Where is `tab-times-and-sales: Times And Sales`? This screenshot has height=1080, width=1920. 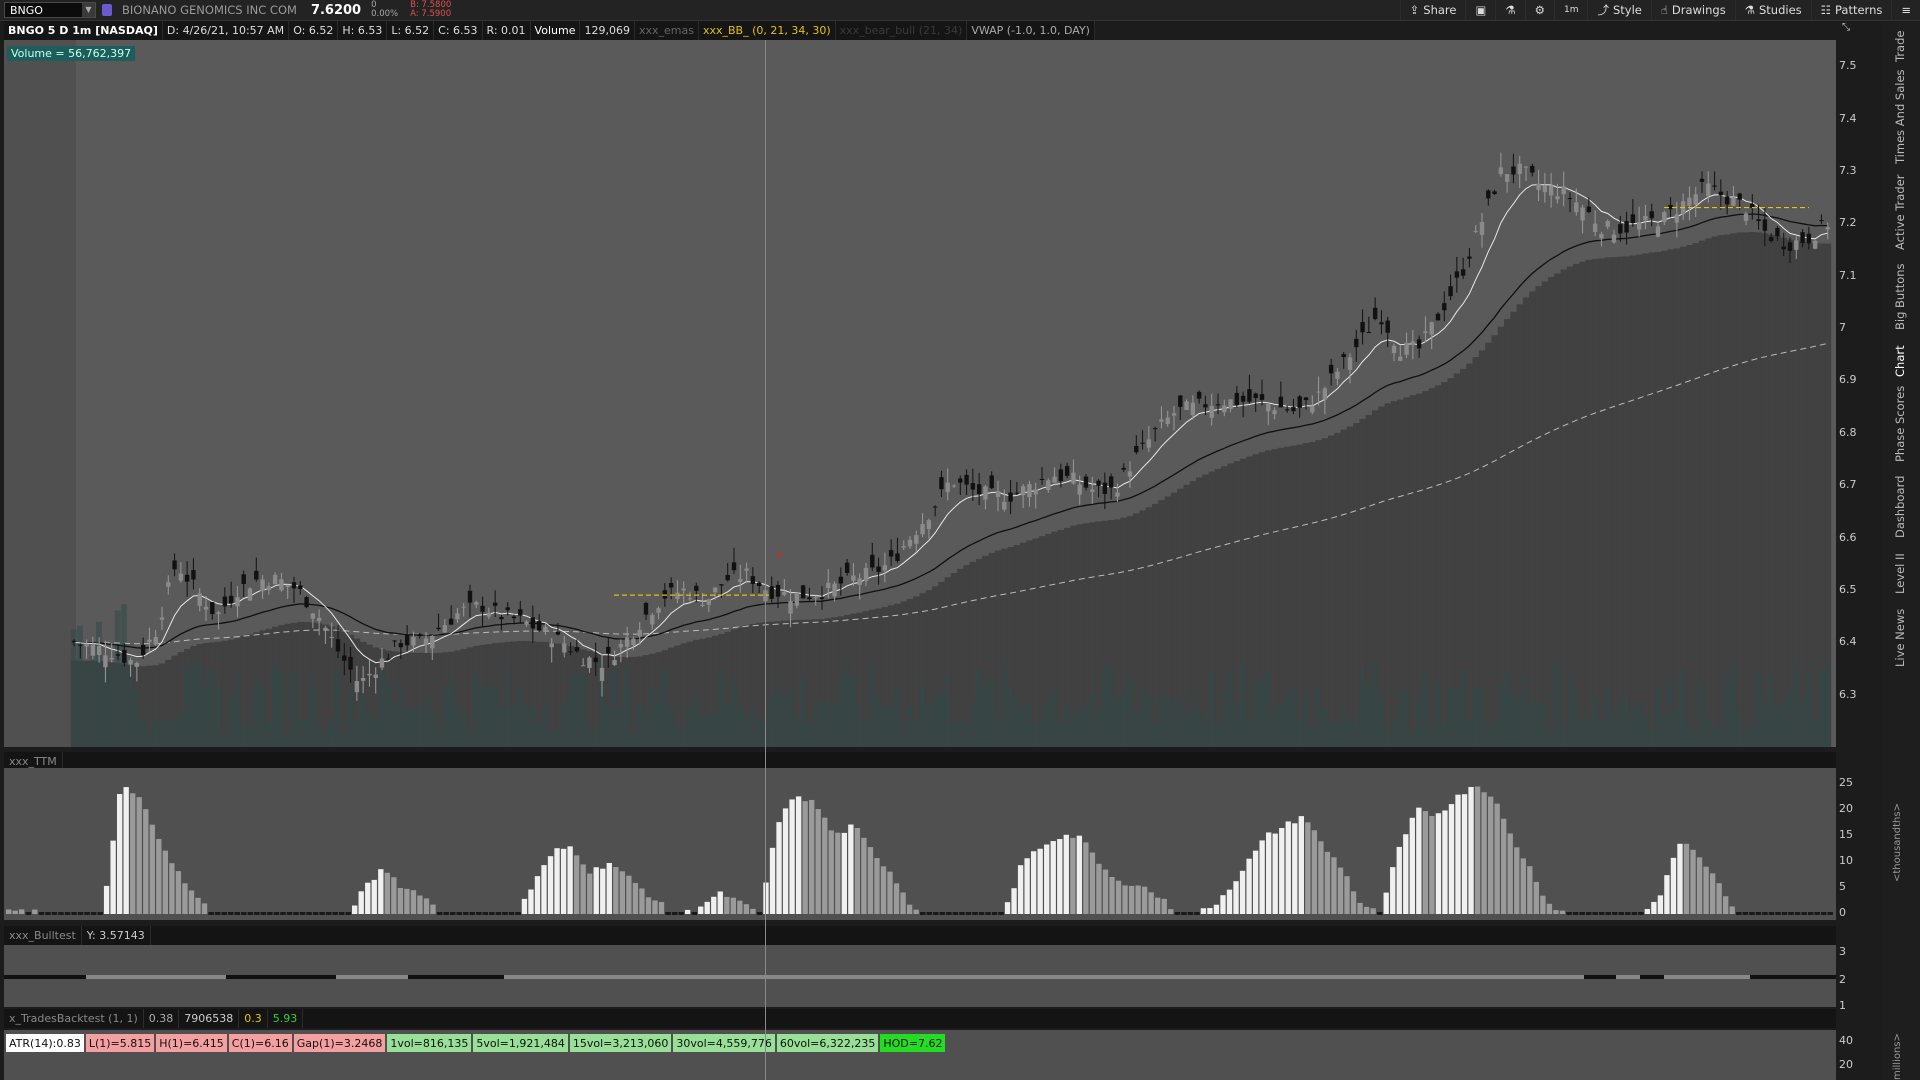 tab-times-and-sales: Times And Sales is located at coordinates (1900, 116).